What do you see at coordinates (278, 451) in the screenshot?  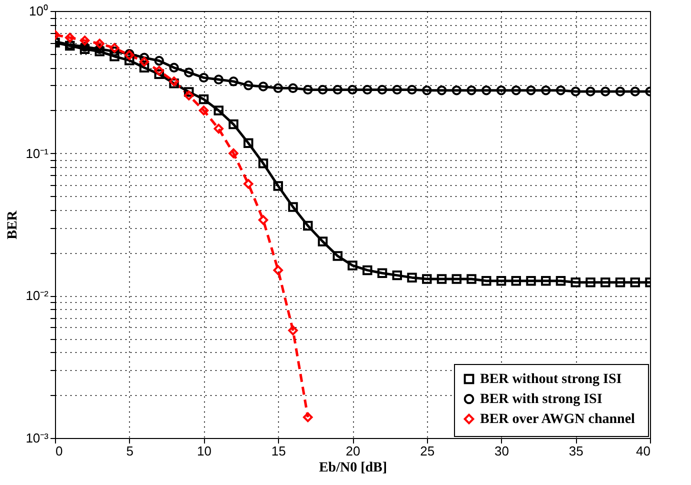 I see `x-tick-label: 15` at bounding box center [278, 451].